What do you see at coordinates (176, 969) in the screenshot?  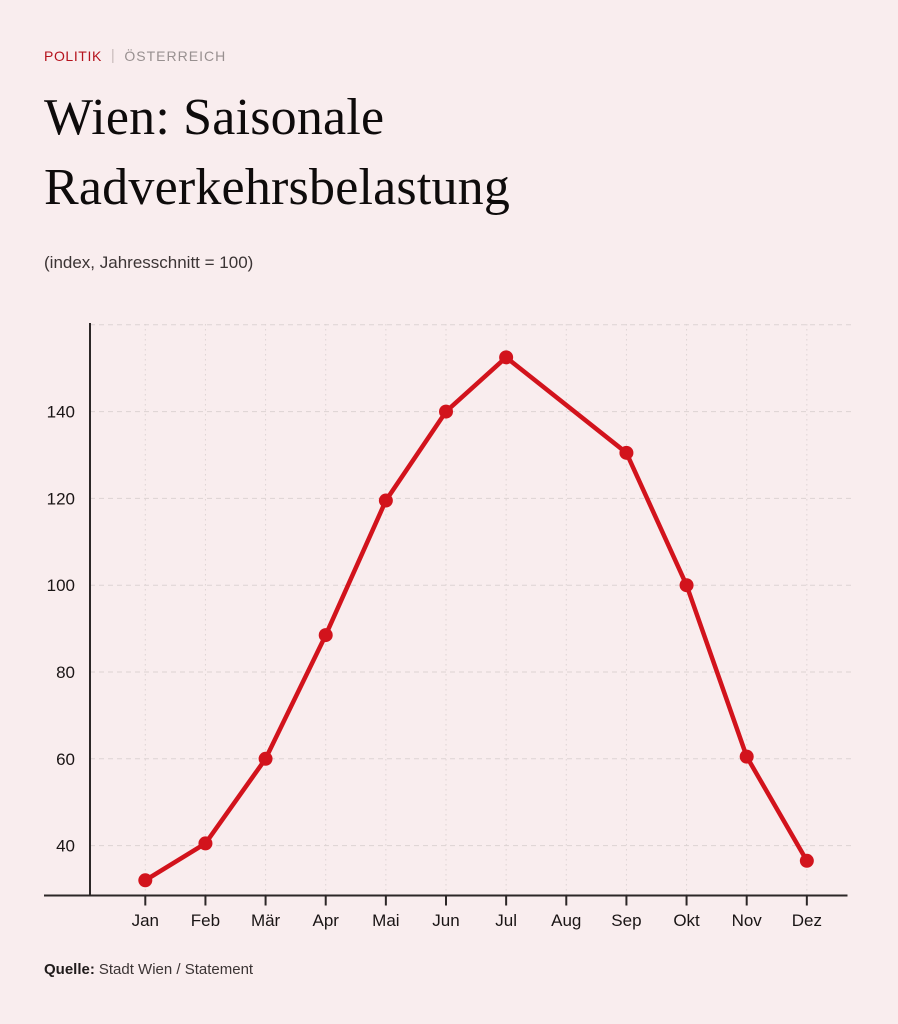 I see `source-text: Stadt Wien / Statement` at bounding box center [176, 969].